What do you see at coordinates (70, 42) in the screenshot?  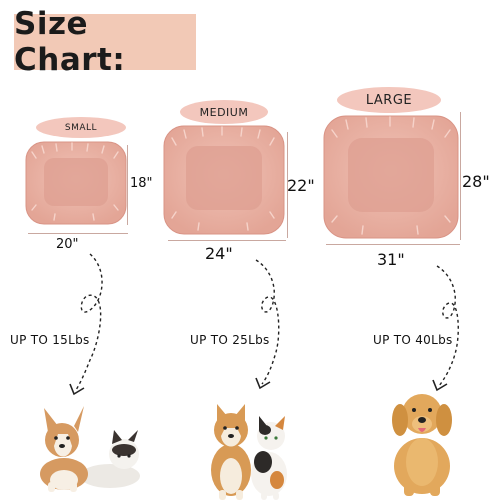 I see `page-title: Size Chart:` at bounding box center [70, 42].